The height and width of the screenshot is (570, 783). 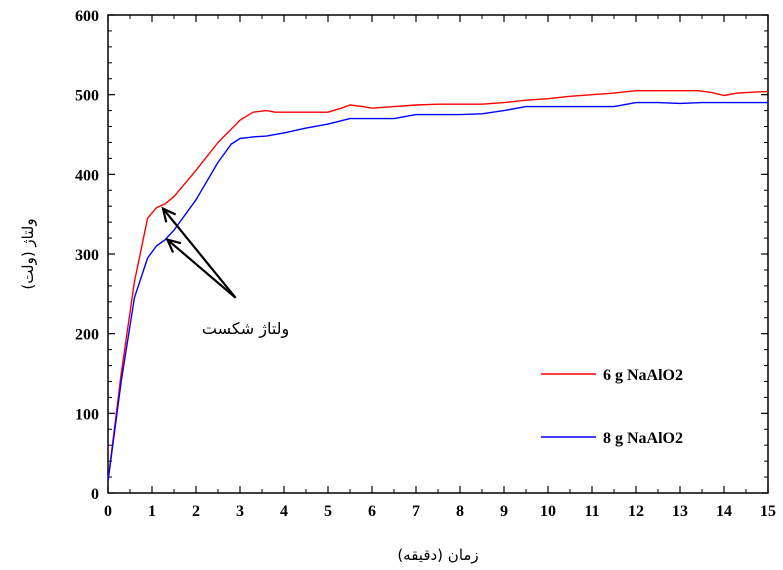 I want to click on annotation-group: ولتاژ شکست, so click(x=225, y=272).